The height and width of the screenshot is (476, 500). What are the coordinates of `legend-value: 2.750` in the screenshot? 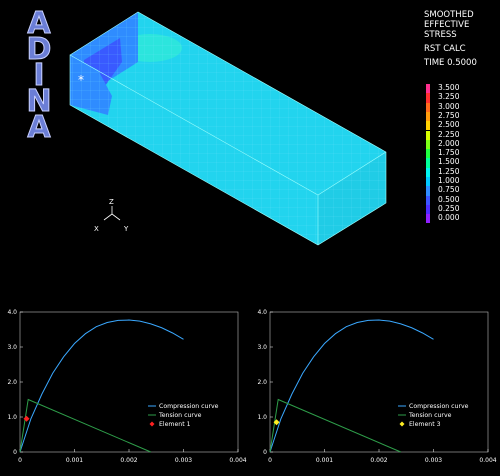 It's located at (449, 115).